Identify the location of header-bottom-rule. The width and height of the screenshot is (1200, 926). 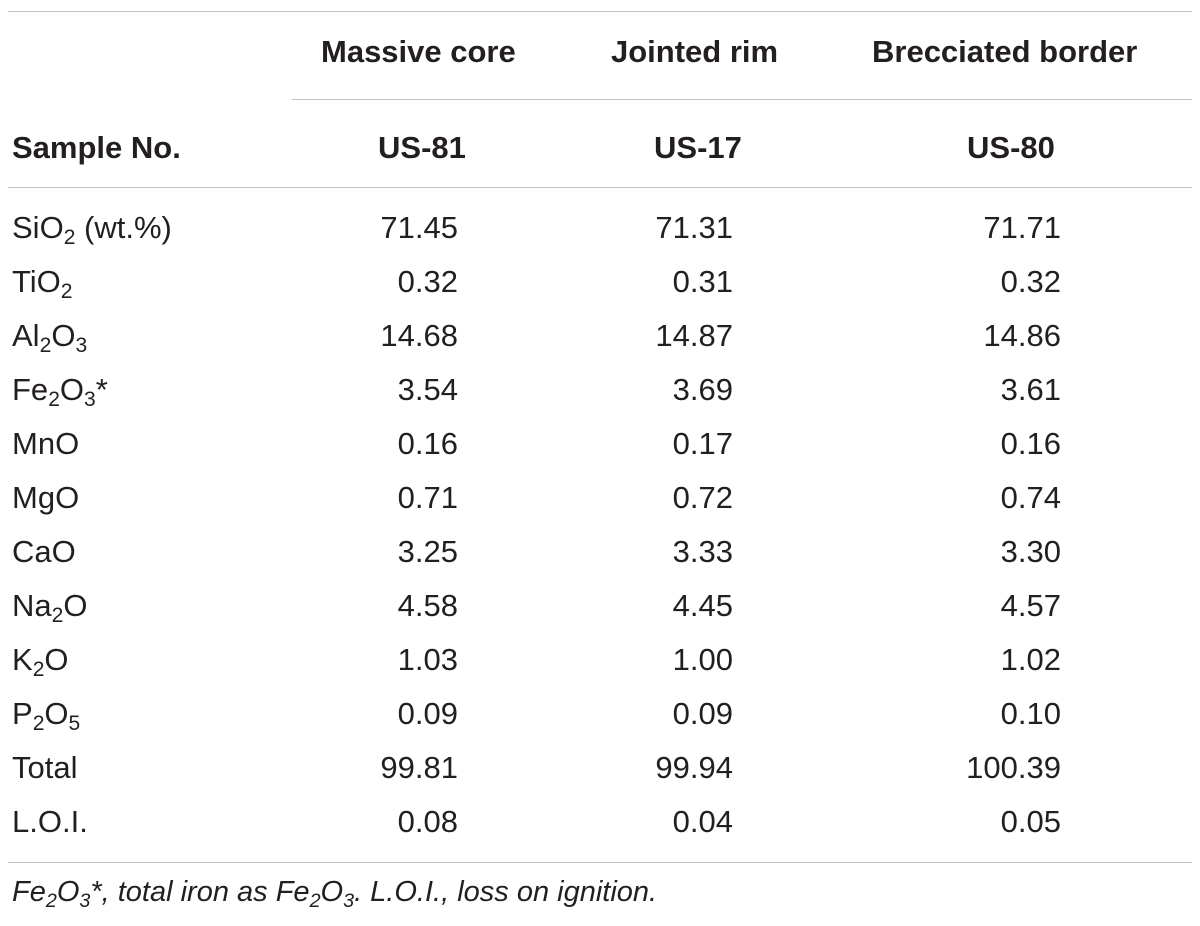
(600, 187).